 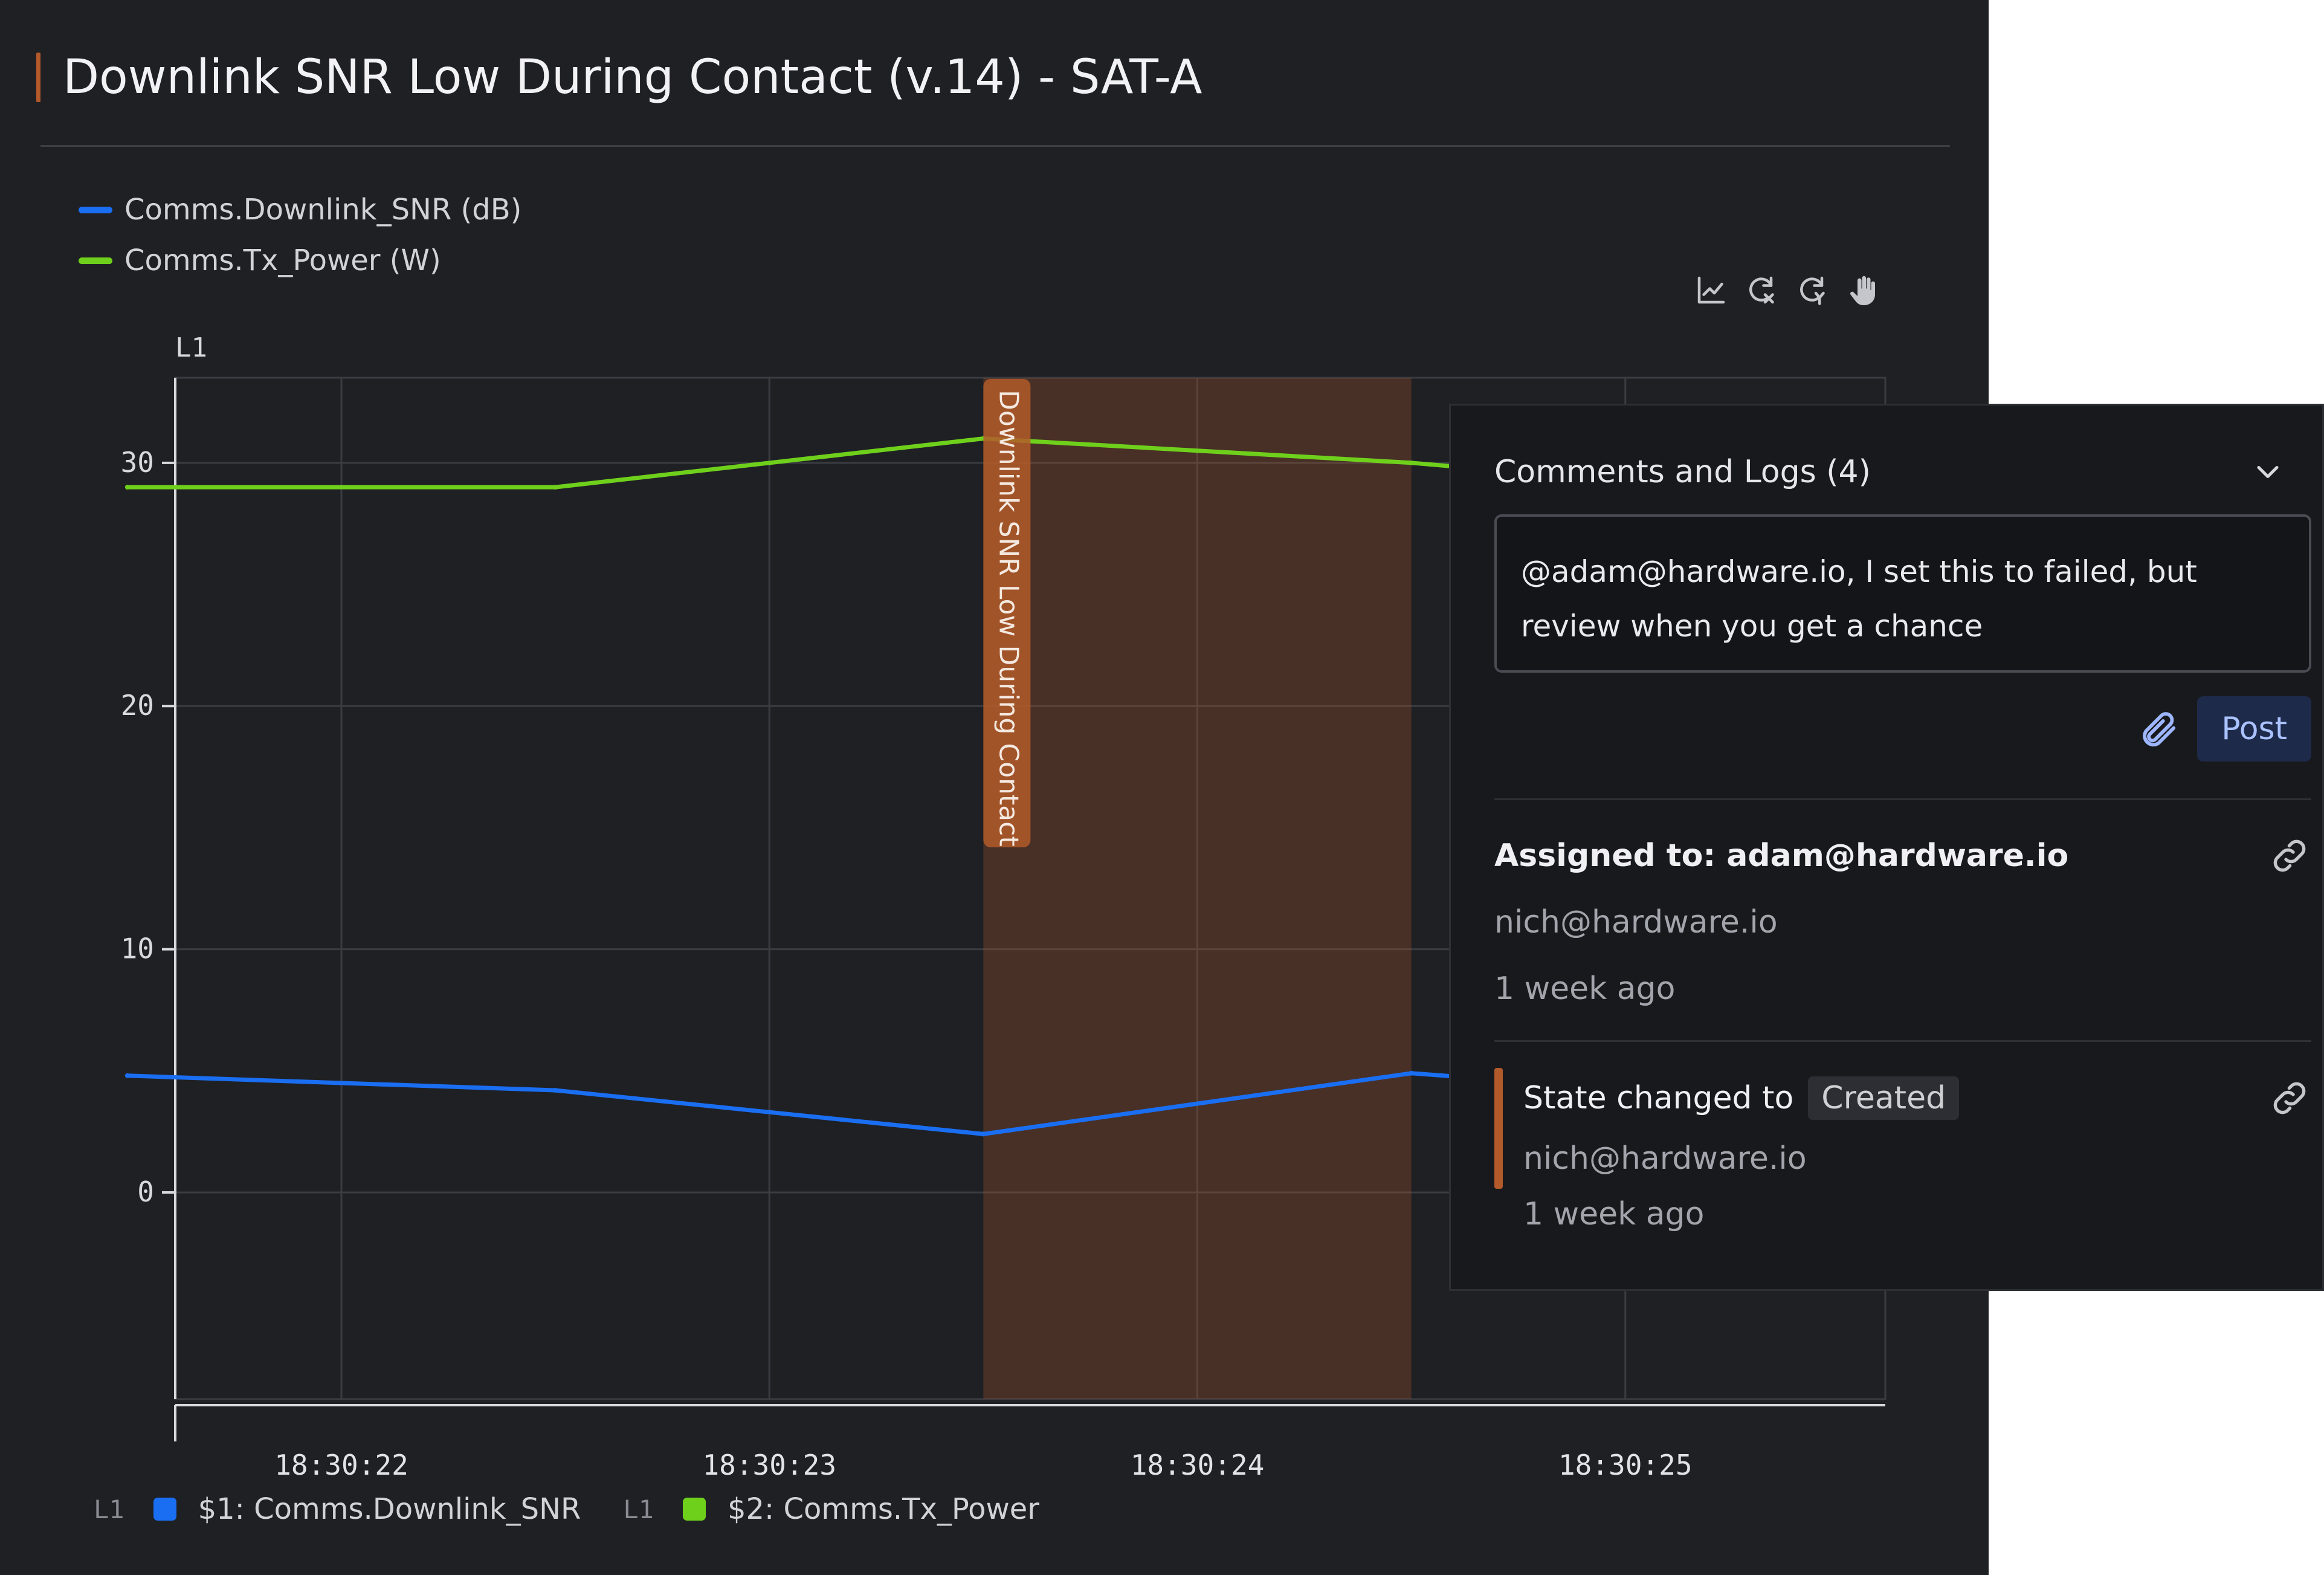 I want to click on reset-x-axis-icon, so click(x=1761, y=290).